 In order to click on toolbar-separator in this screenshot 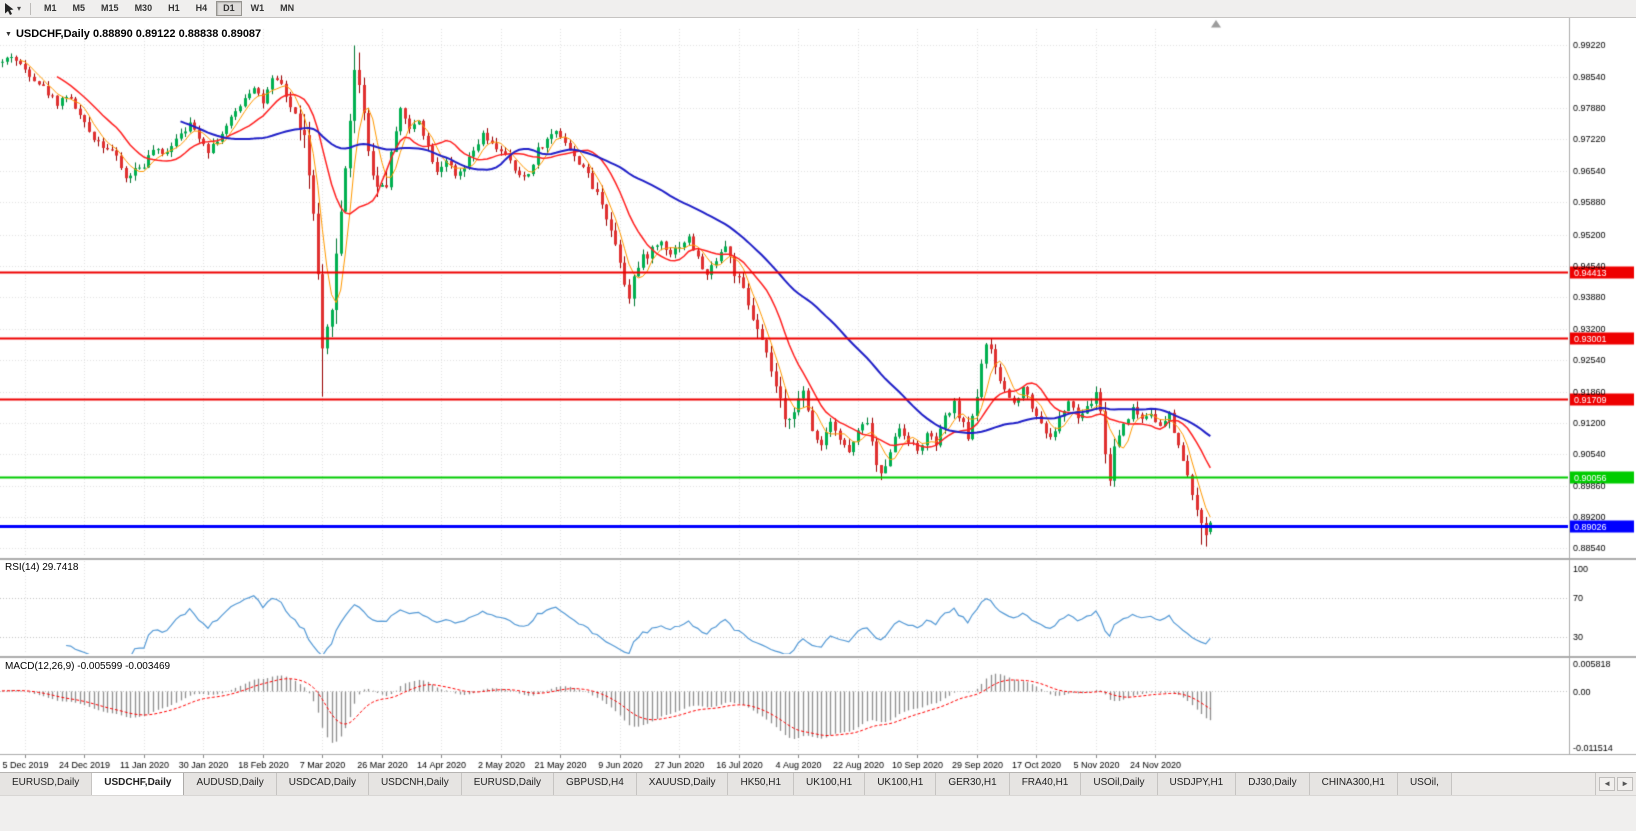, I will do `click(31, 8)`.